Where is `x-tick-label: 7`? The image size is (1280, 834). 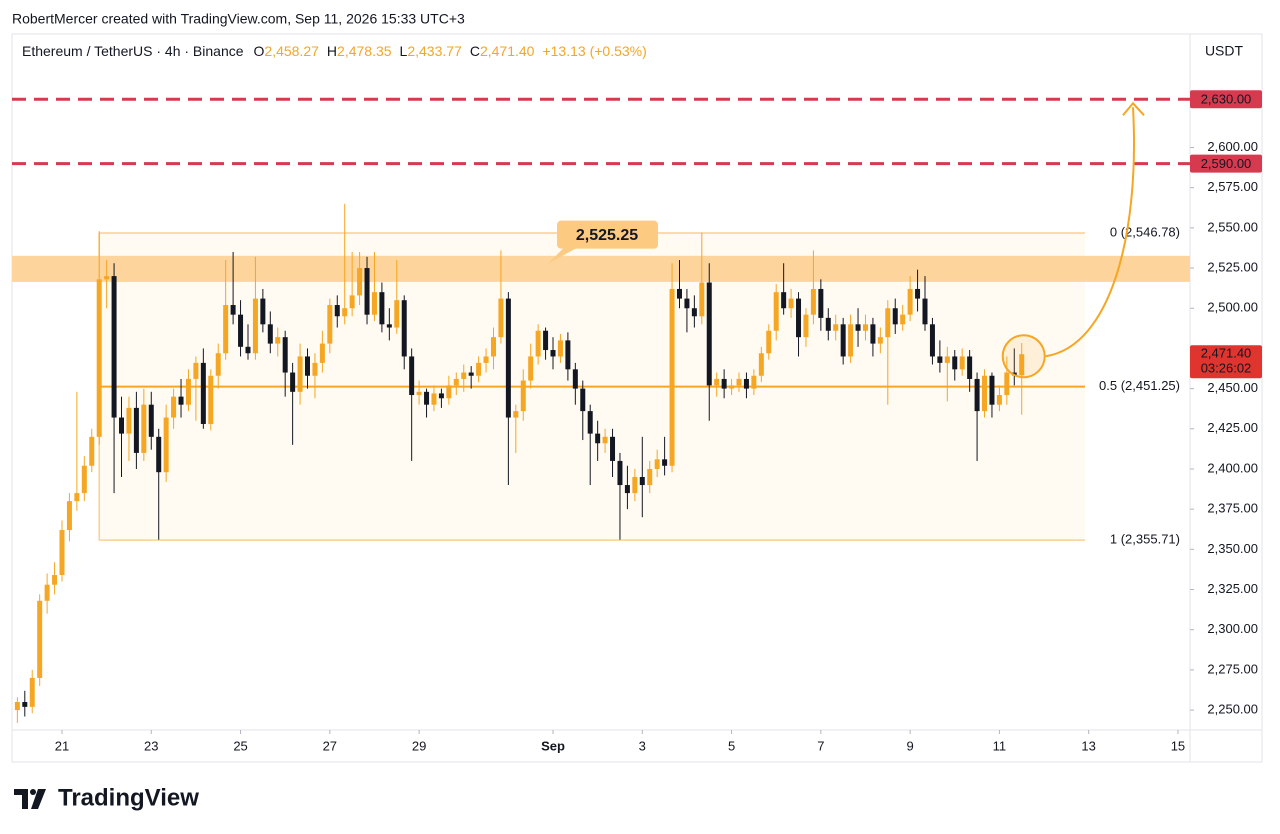 x-tick-label: 7 is located at coordinates (820, 745).